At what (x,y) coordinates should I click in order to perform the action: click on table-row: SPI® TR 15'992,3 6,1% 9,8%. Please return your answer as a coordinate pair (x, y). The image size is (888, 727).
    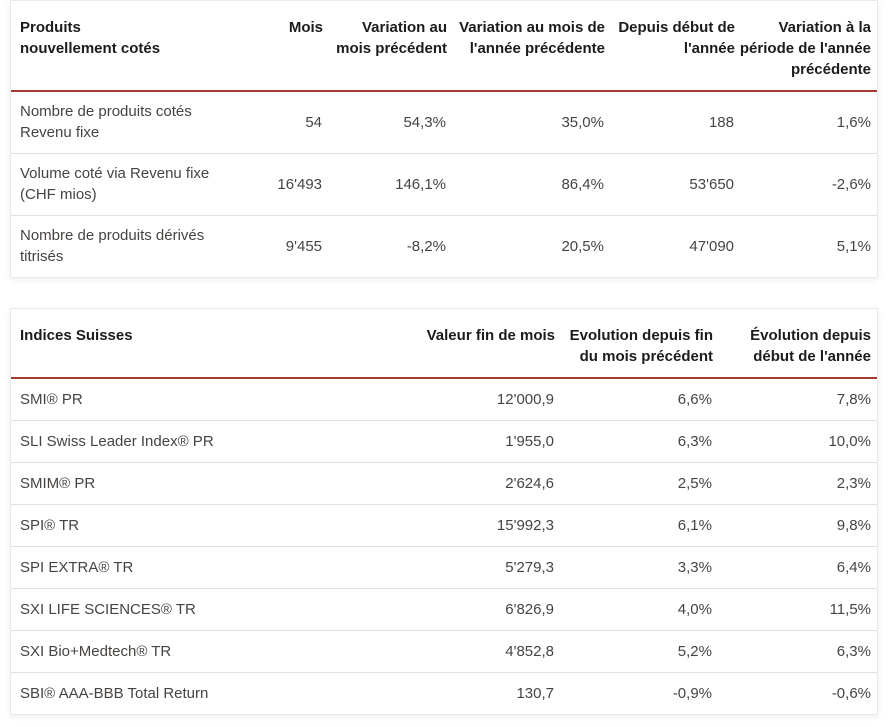
    Looking at the image, I should click on (444, 524).